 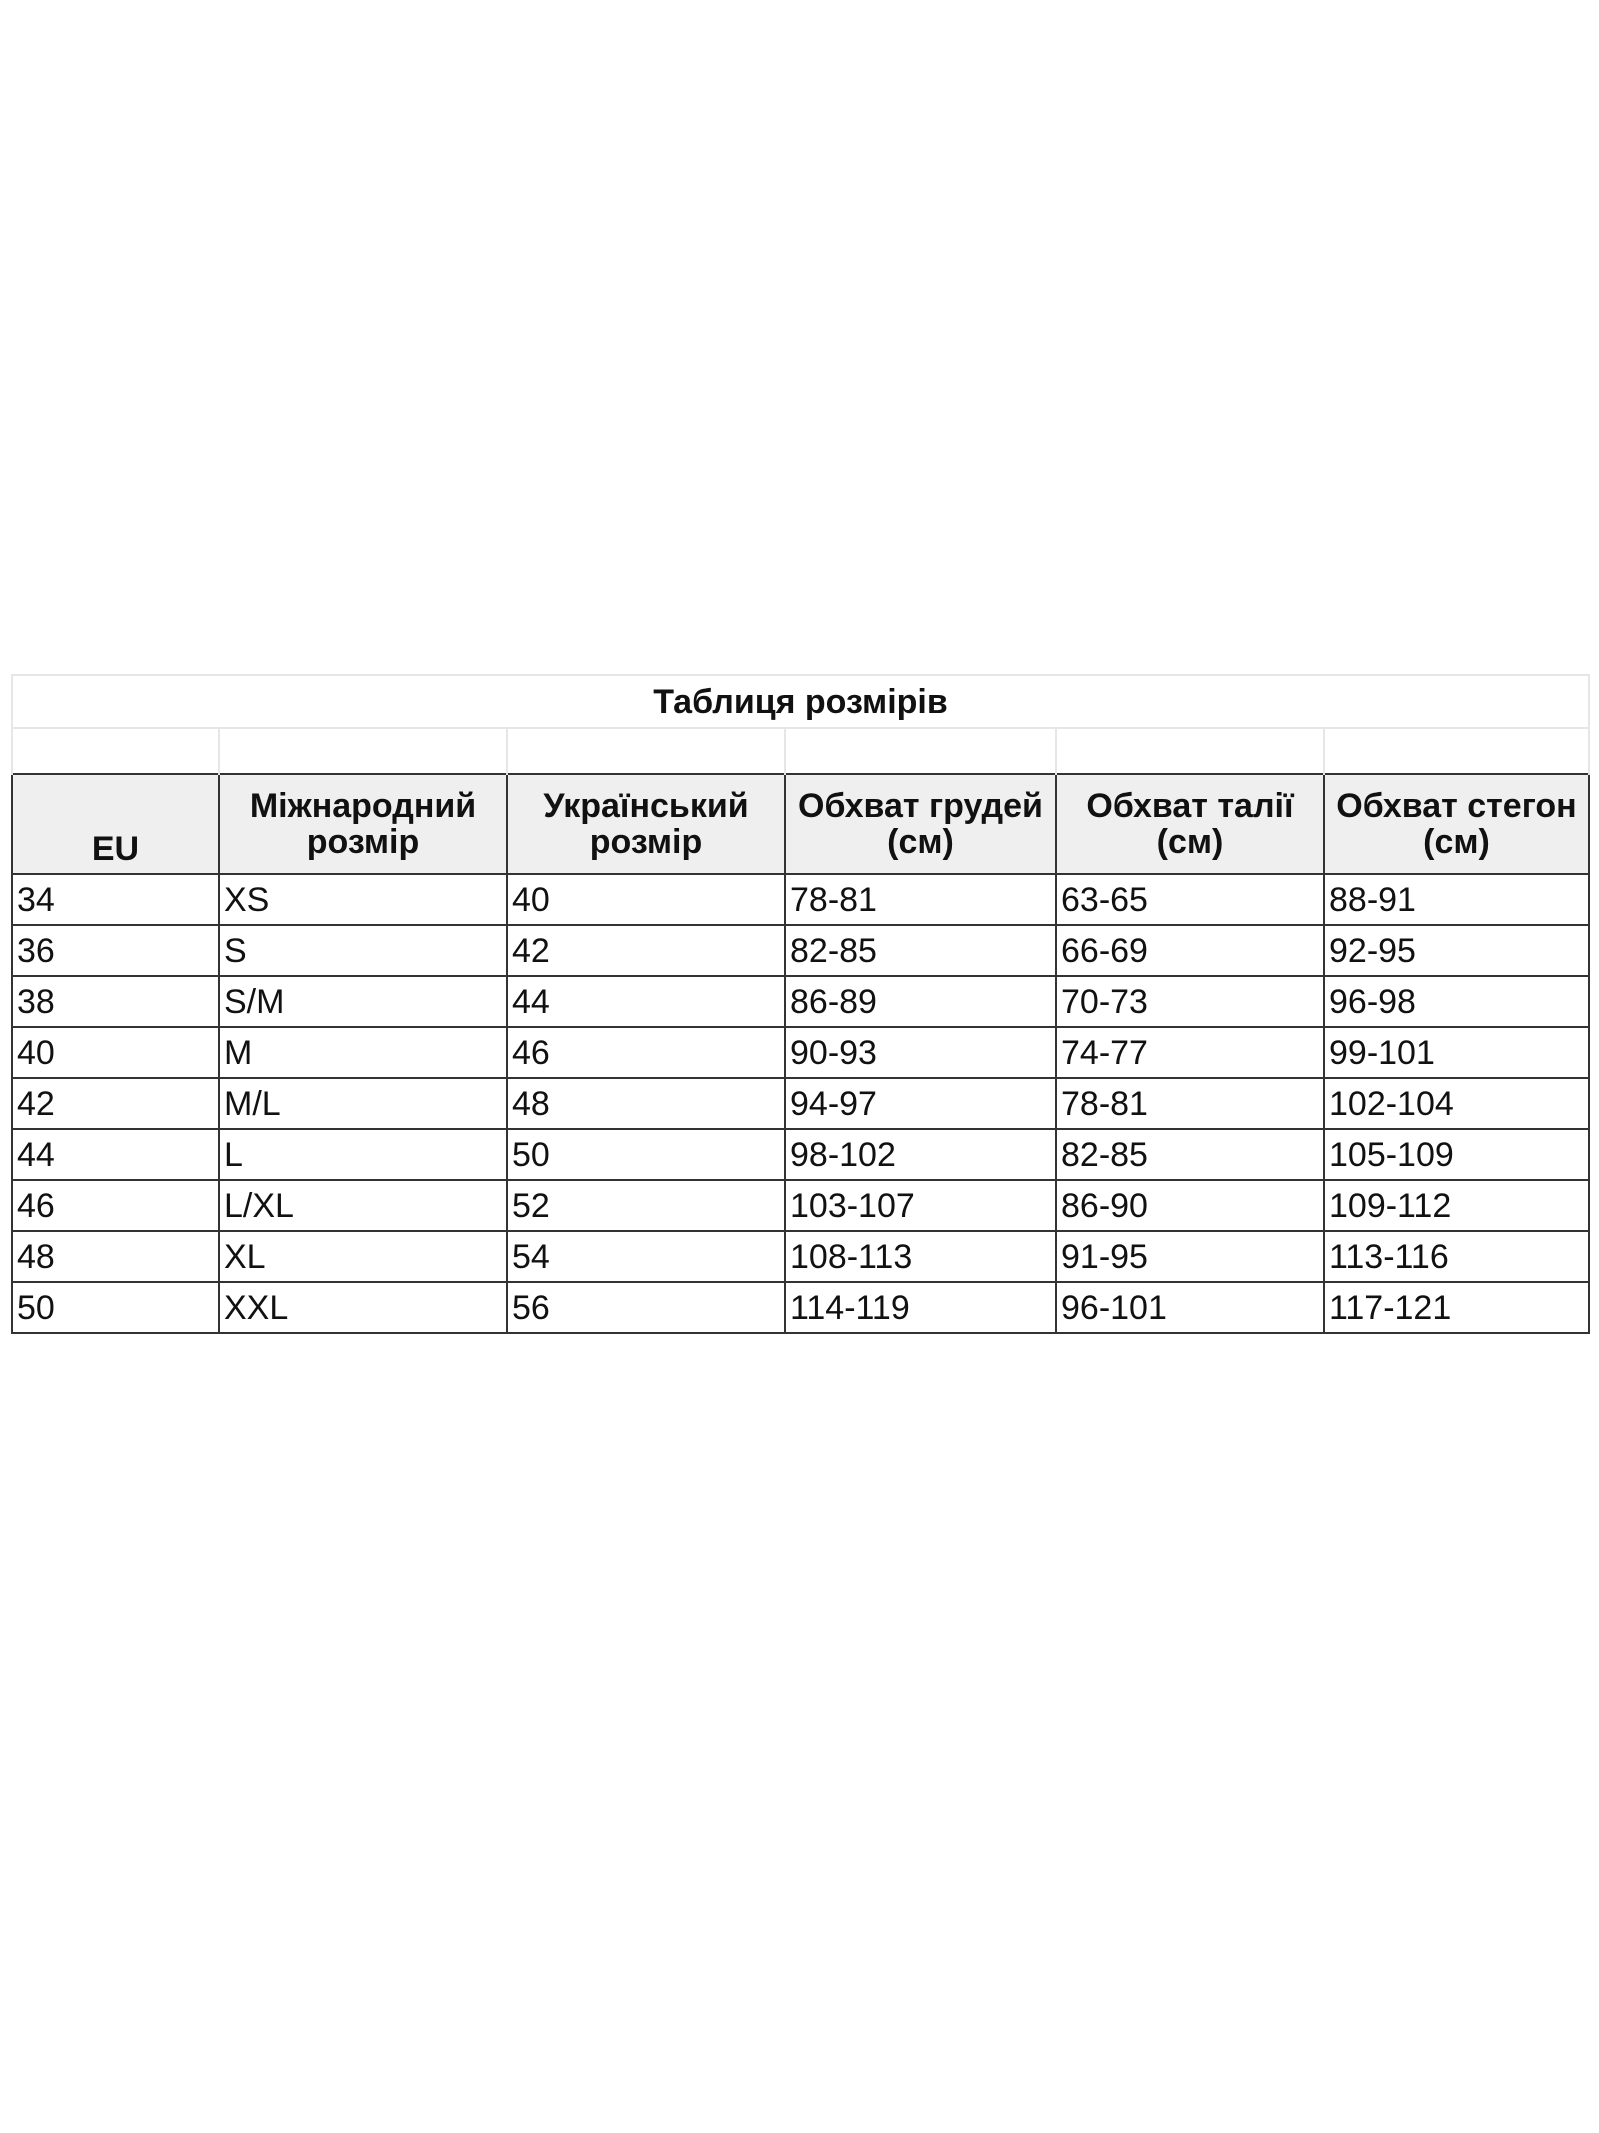 I want to click on table-row: 36 S 42 82-85 66-69 92-95, so click(x=800, y=950).